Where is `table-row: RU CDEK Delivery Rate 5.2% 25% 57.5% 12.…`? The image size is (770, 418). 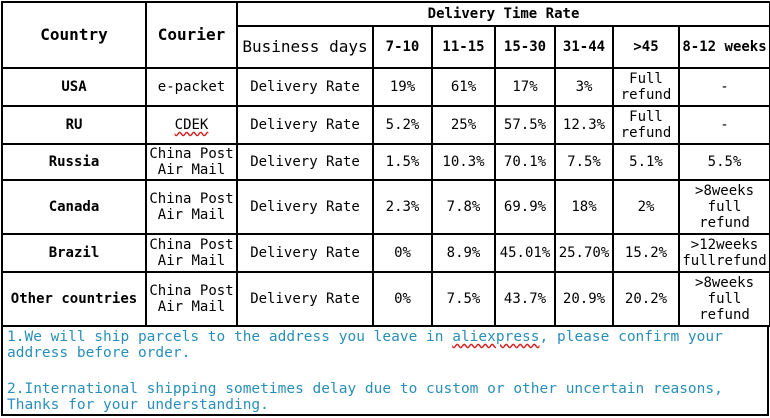 table-row: RU CDEK Delivery Rate 5.2% 25% 57.5% 12.… is located at coordinates (385, 125).